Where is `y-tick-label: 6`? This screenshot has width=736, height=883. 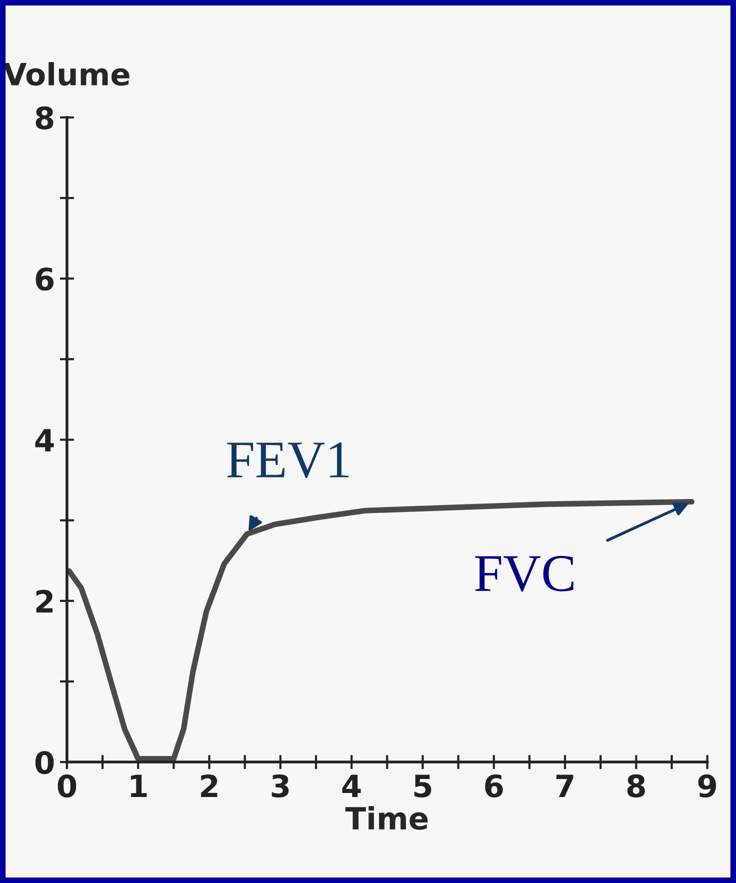 y-tick-label: 6 is located at coordinates (45, 279).